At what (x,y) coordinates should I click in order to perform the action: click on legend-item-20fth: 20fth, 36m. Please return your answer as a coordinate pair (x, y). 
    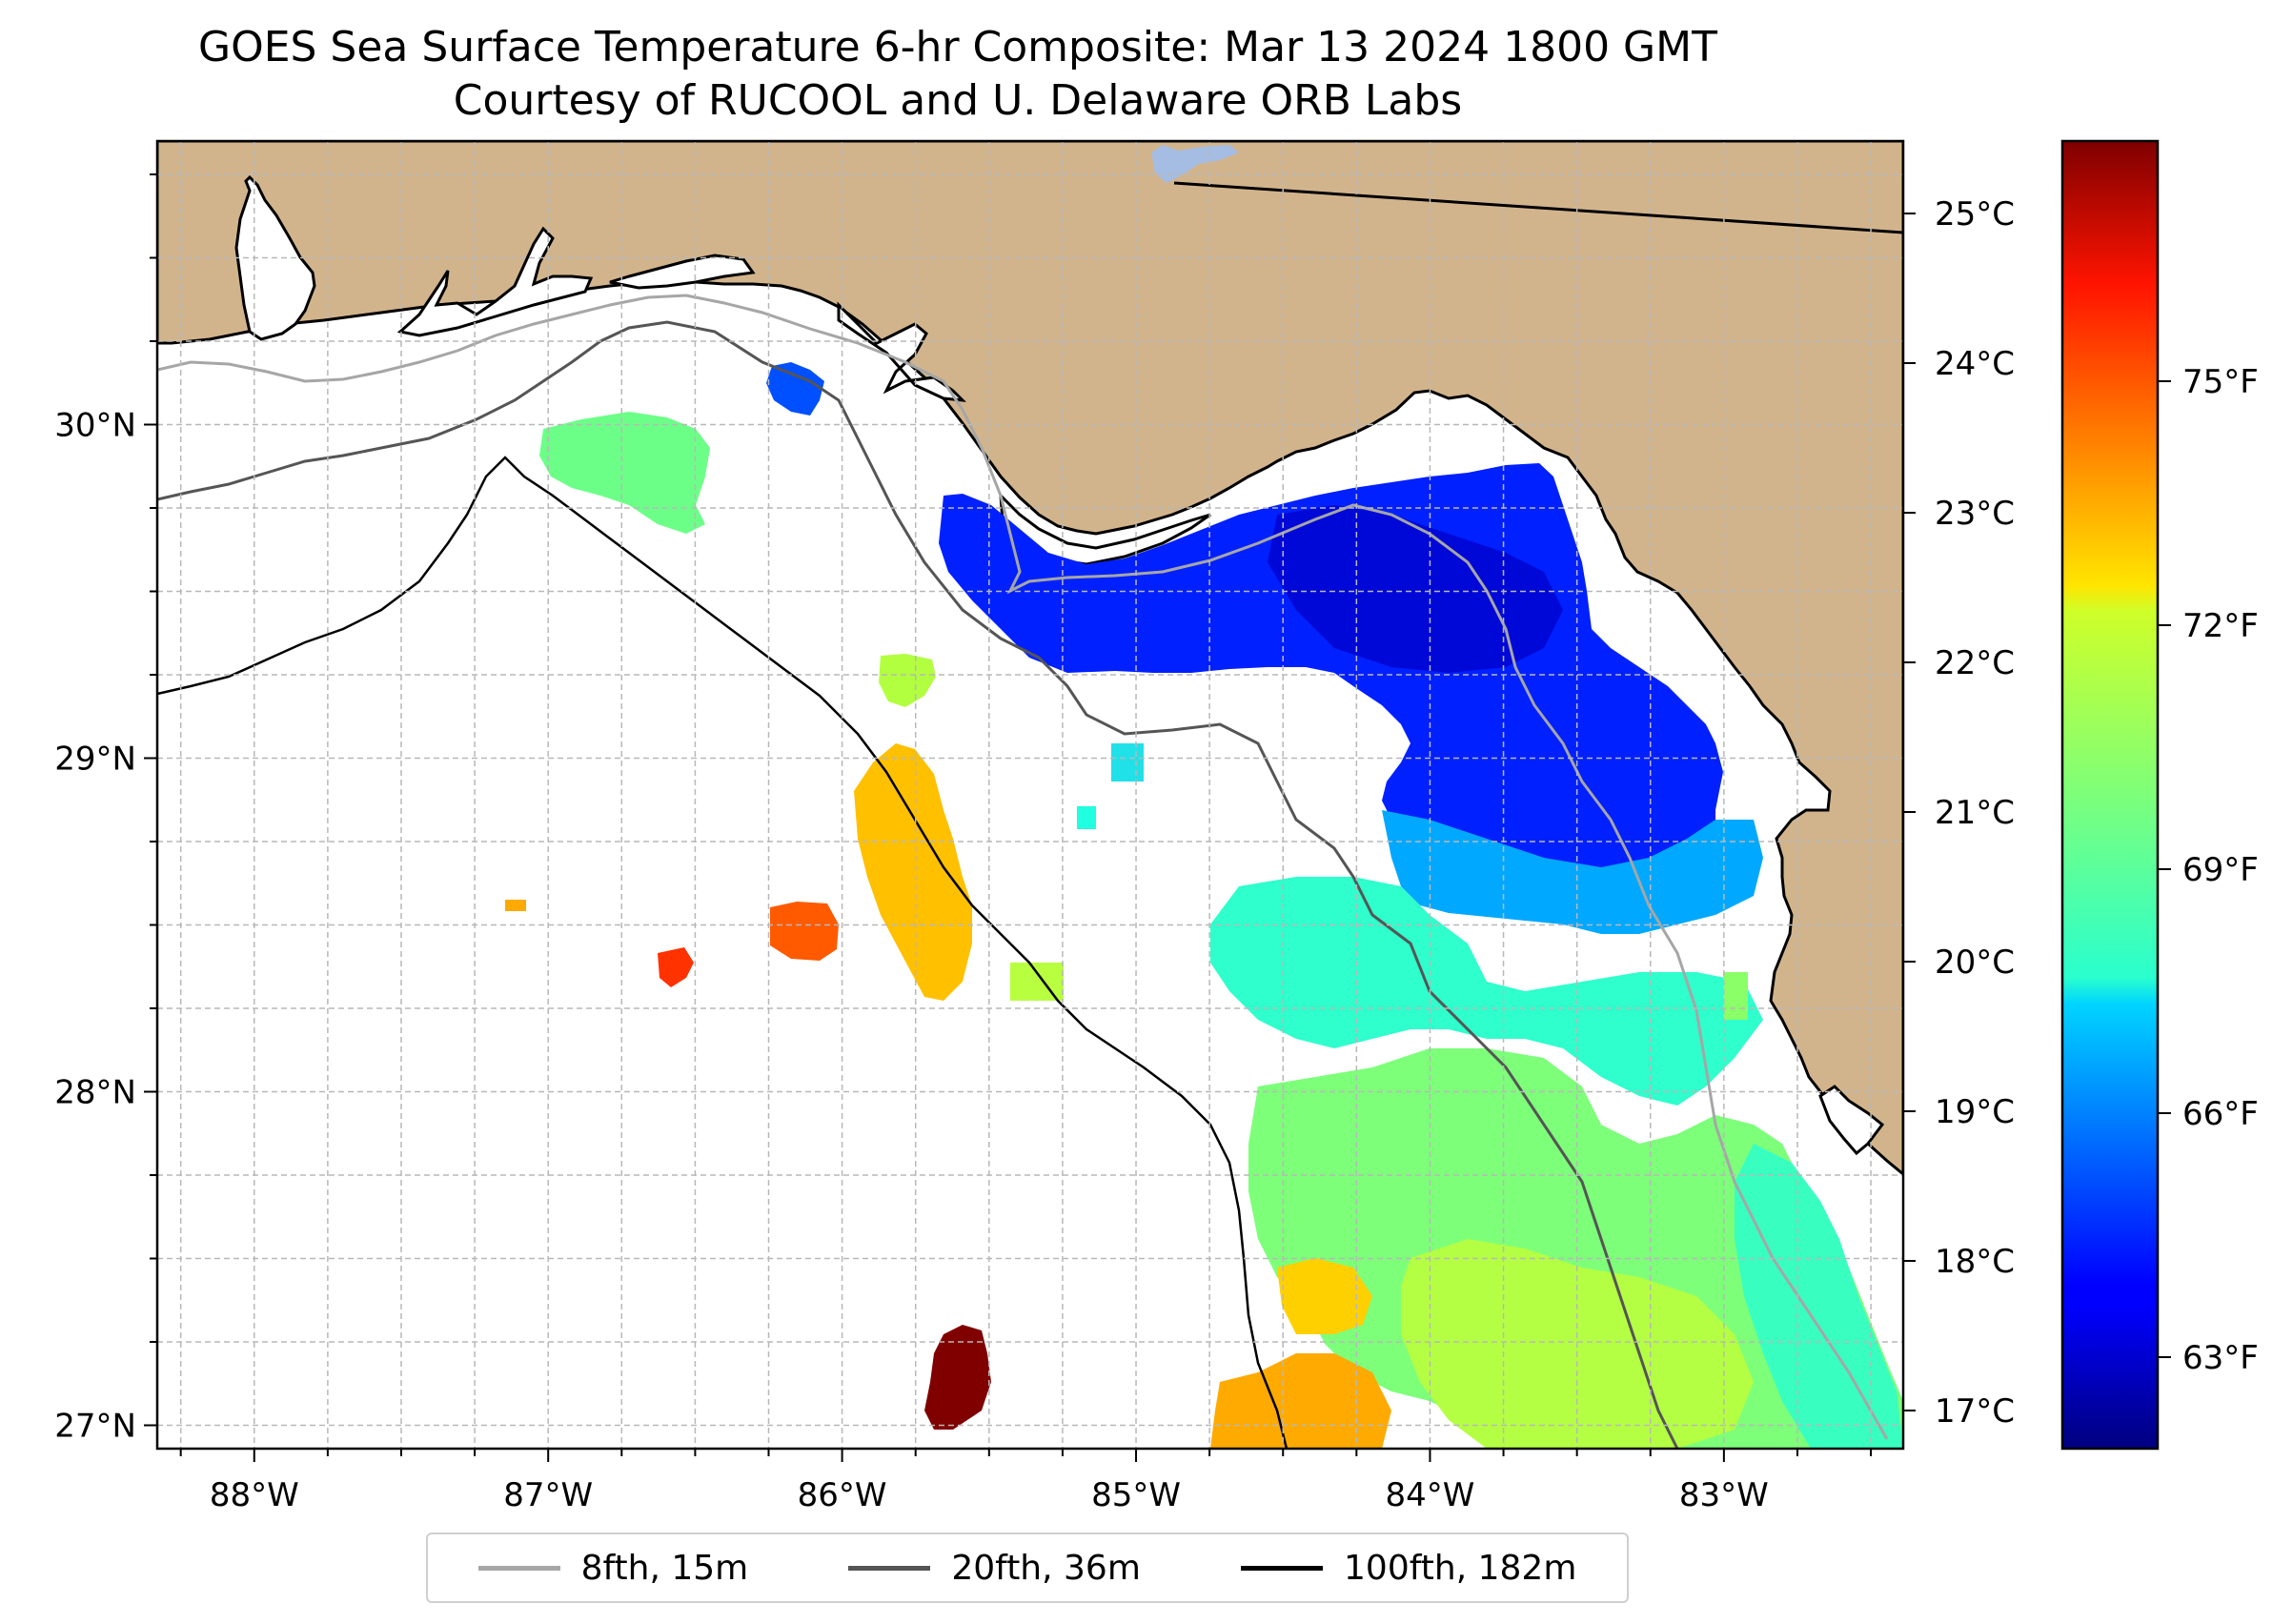
    Looking at the image, I should click on (995, 1568).